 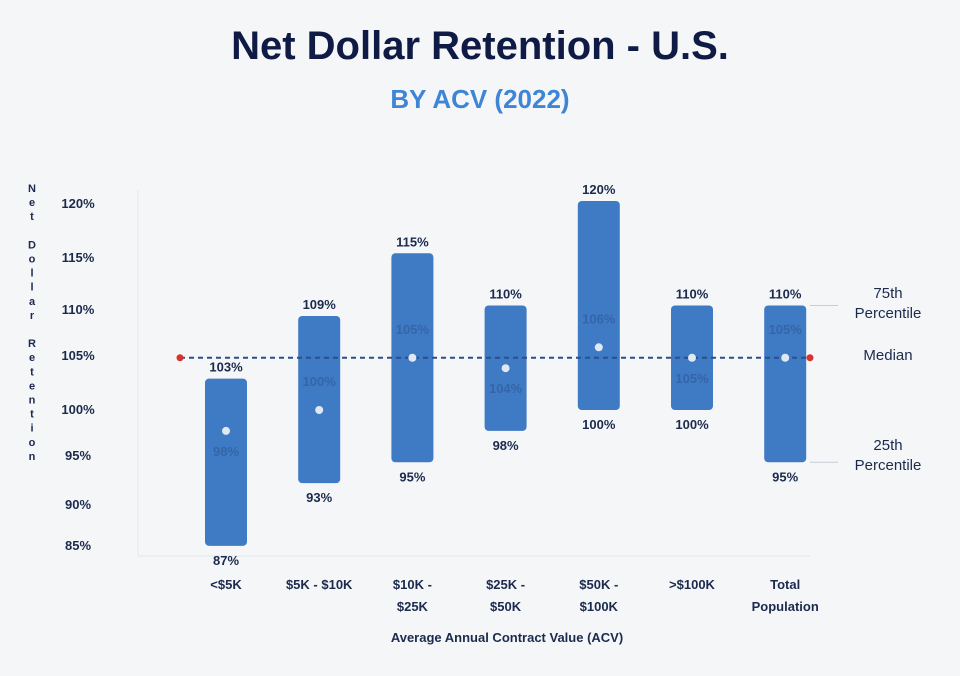 What do you see at coordinates (785, 584) in the screenshot?
I see `x-category-label-line: Total` at bounding box center [785, 584].